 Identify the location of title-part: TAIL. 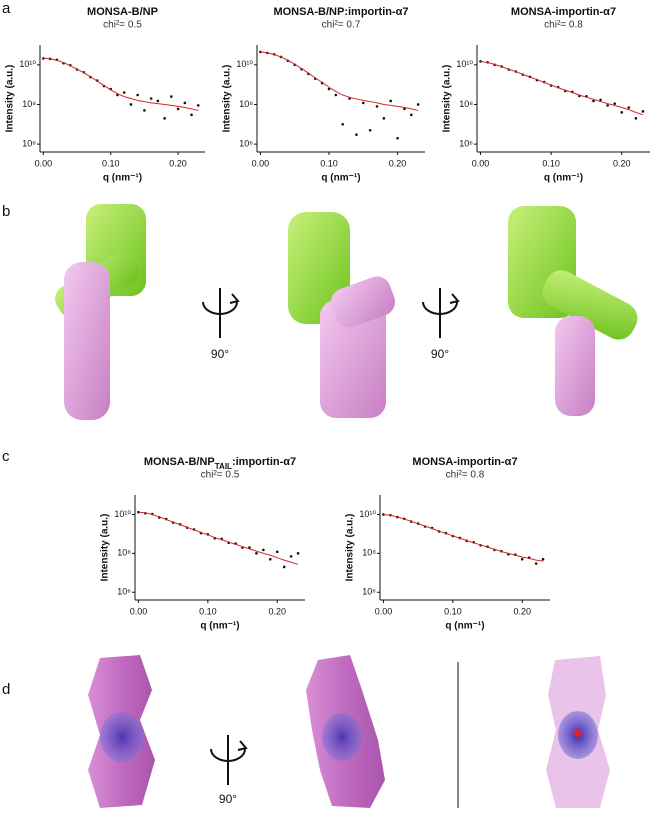
(223, 466).